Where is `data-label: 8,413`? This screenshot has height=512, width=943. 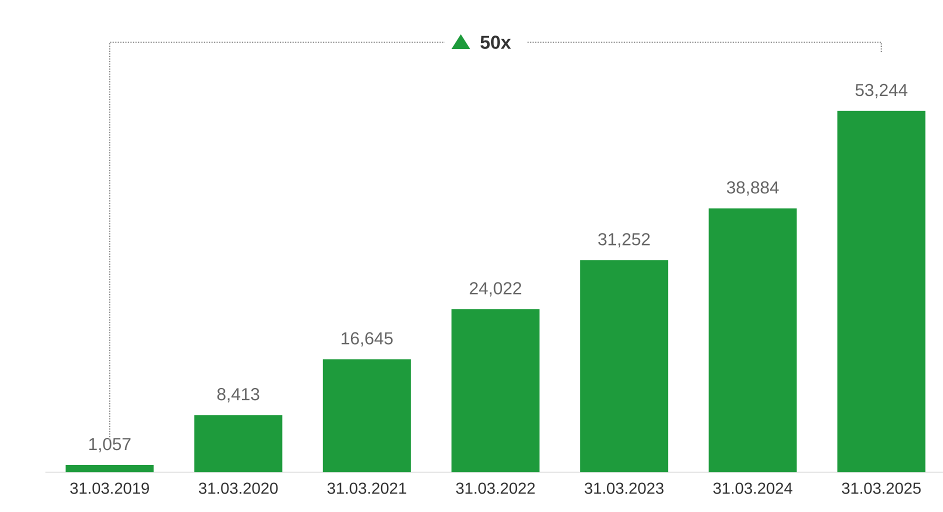
data-label: 8,413 is located at coordinates (238, 395).